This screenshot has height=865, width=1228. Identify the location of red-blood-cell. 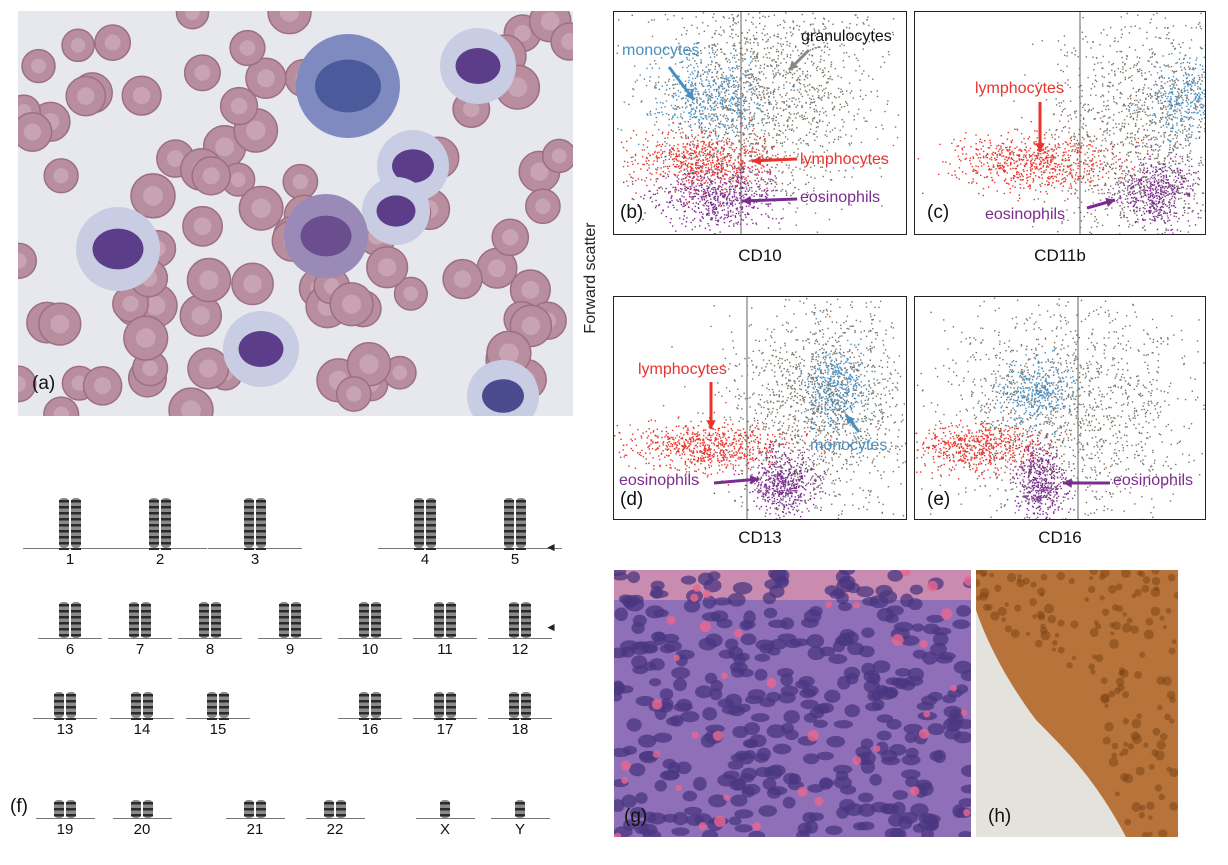
(27, 384).